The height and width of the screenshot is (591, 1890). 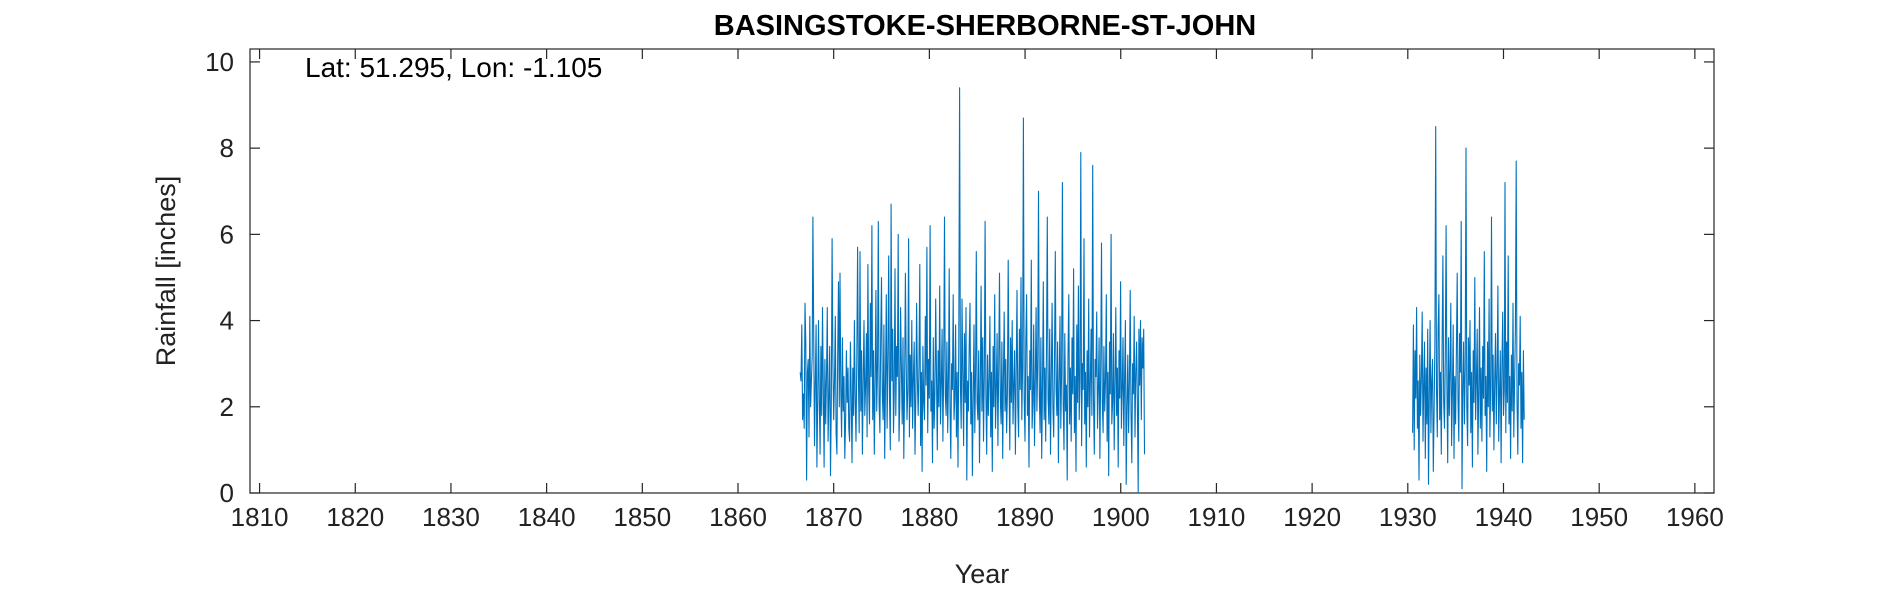 I want to click on x-tick-label: 1880, so click(x=929, y=517).